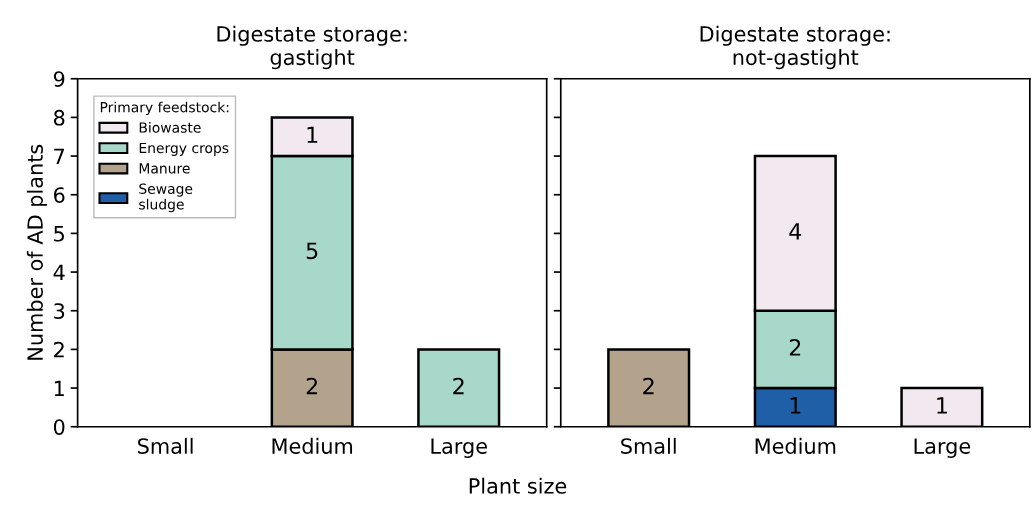 This screenshot has width=1035, height=508. What do you see at coordinates (164, 168) in the screenshot?
I see `legend-label: Manure` at bounding box center [164, 168].